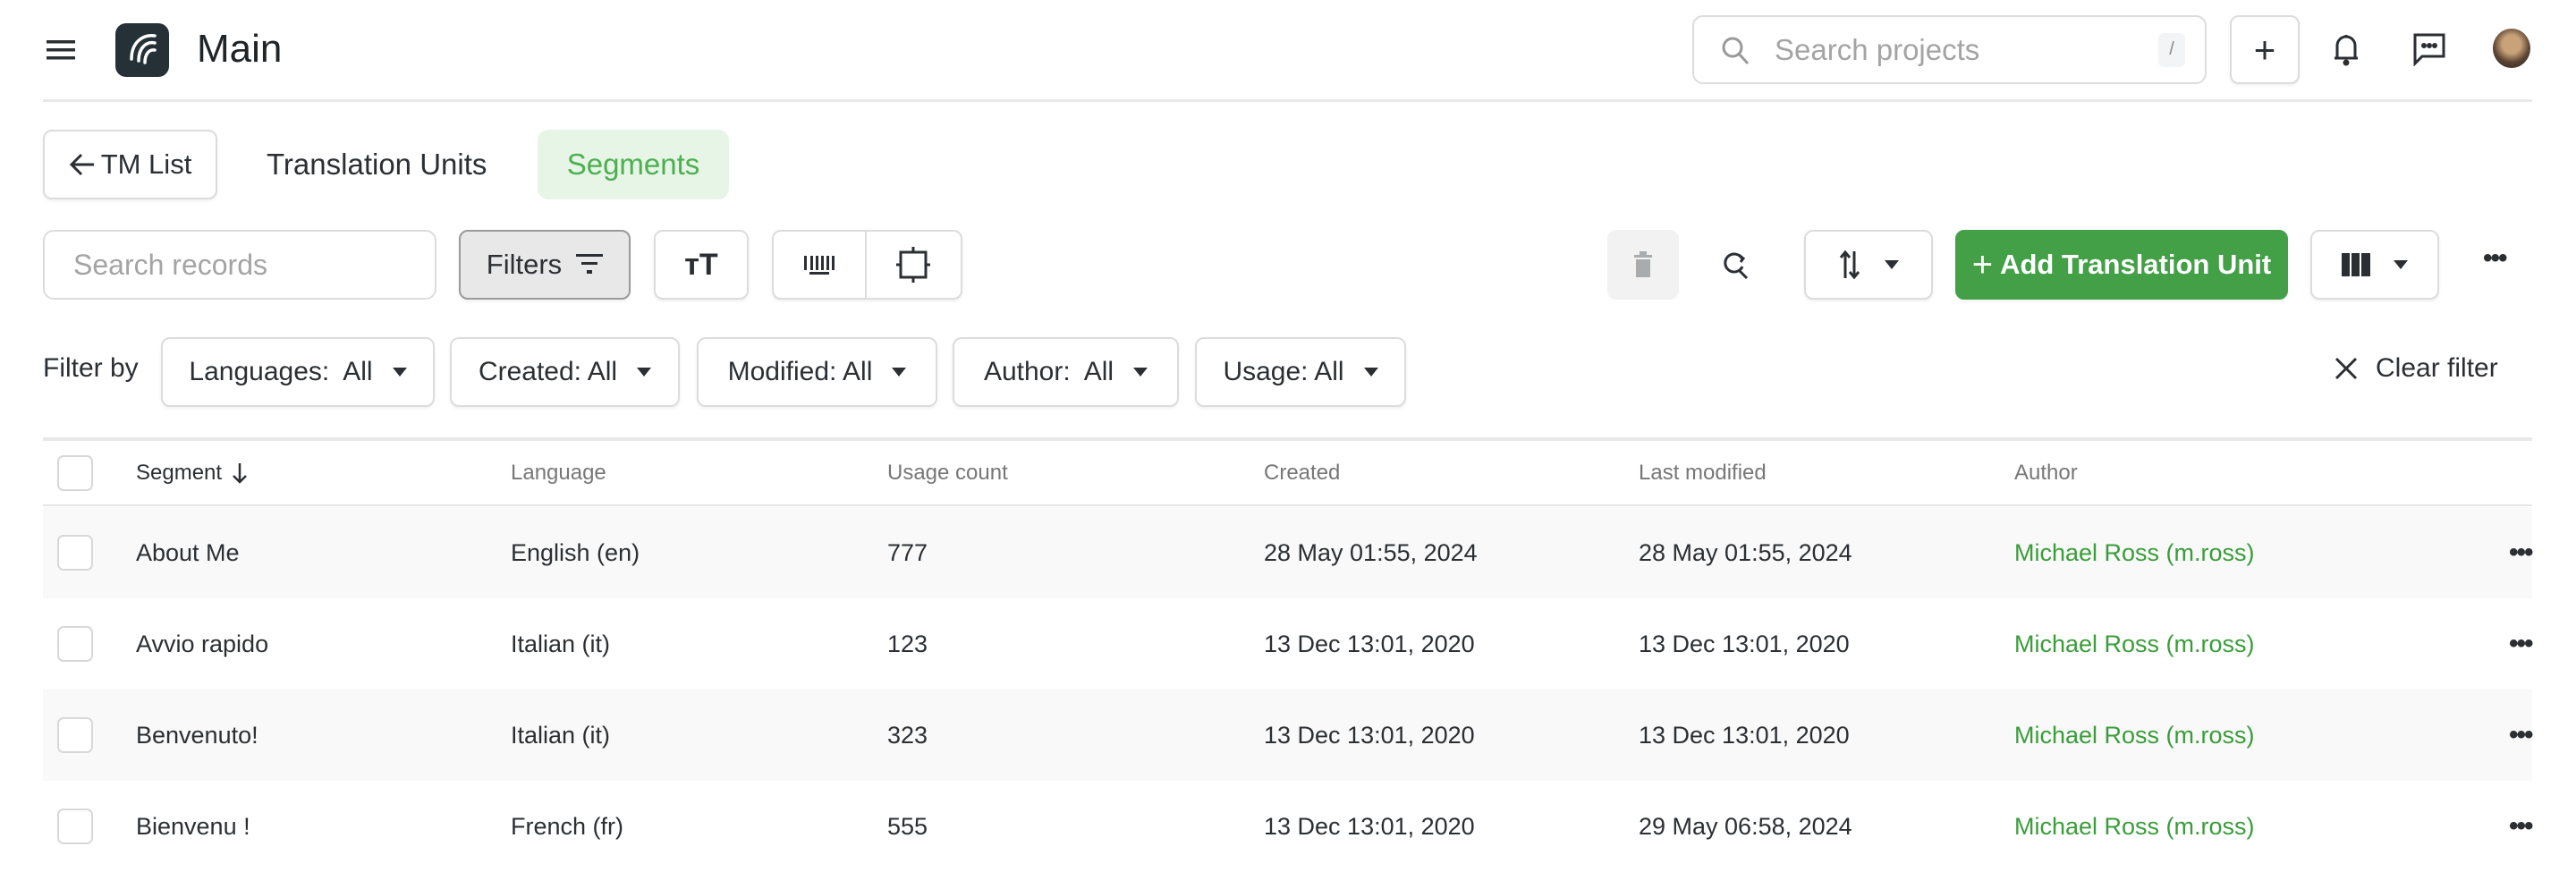 The image size is (2576, 872). I want to click on filter-author: Author: All, so click(1066, 372).